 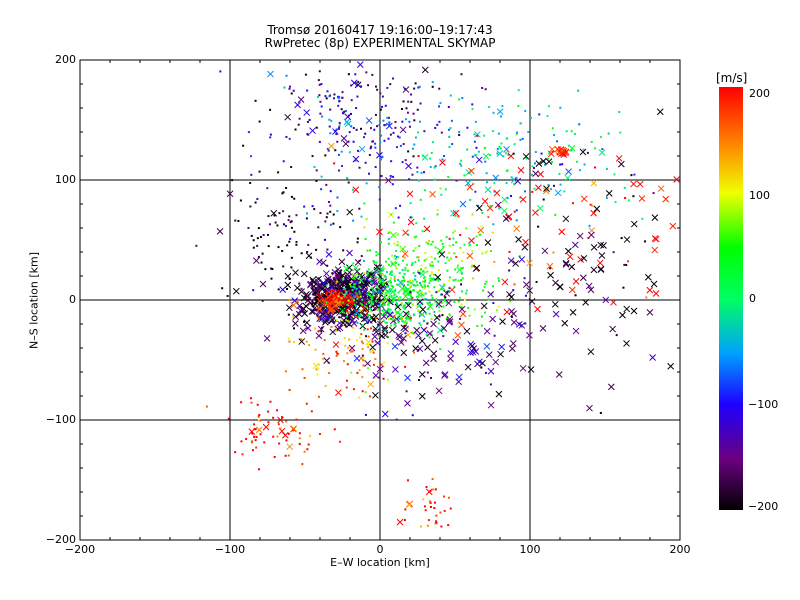 What do you see at coordinates (763, 506) in the screenshot?
I see `colorbar-tick-label: −200` at bounding box center [763, 506].